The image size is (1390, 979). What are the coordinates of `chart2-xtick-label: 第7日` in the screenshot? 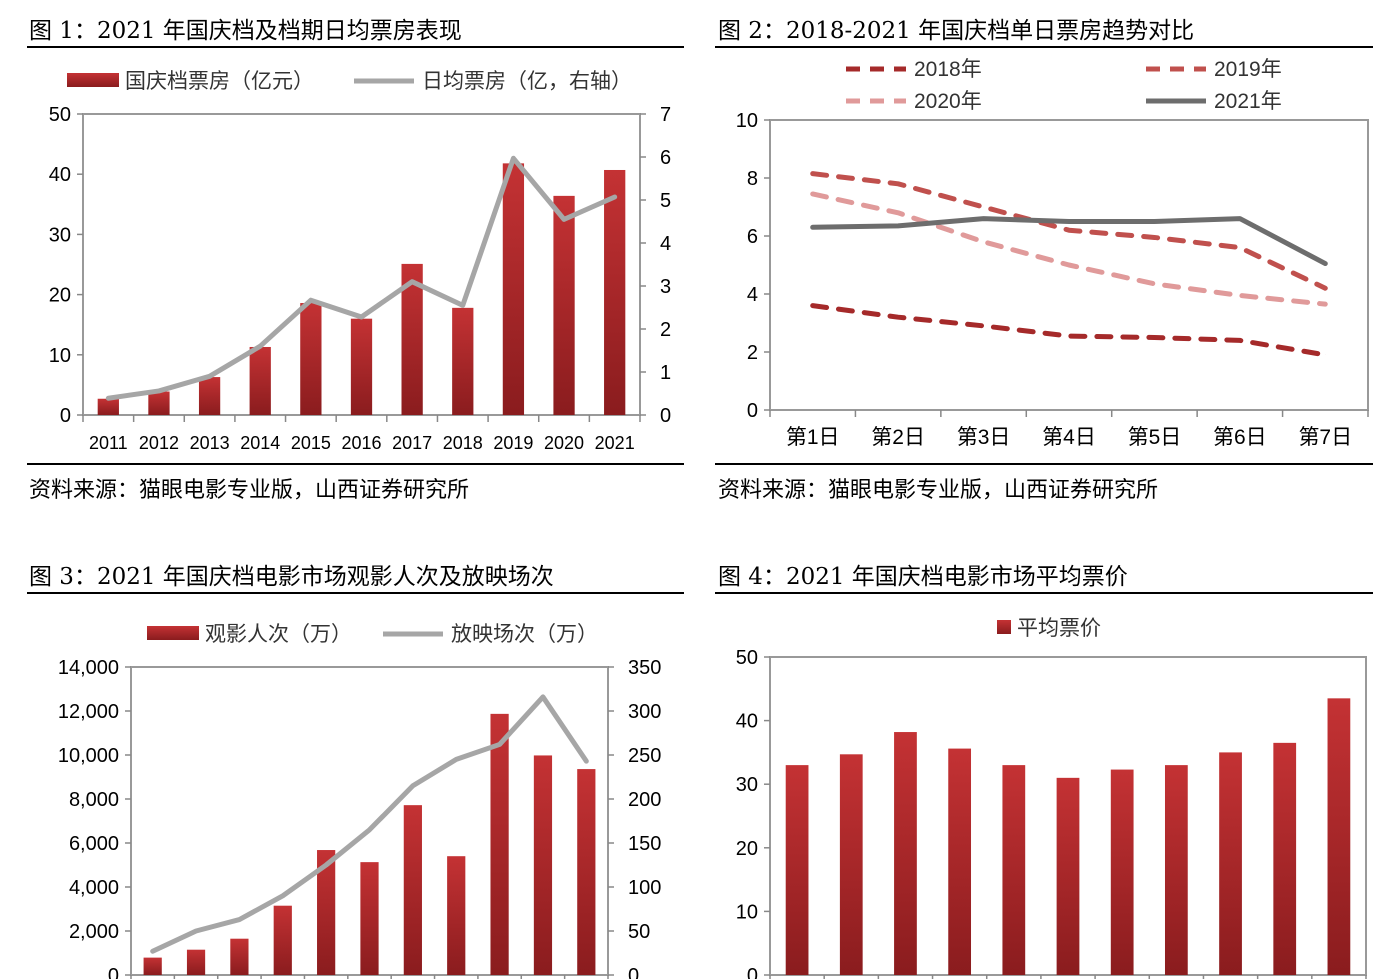 It's located at (1325, 437).